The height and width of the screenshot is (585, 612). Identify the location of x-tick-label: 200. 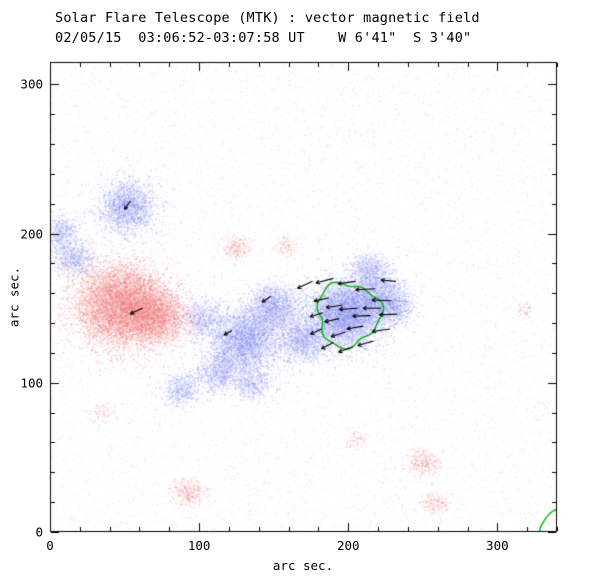
(348, 545).